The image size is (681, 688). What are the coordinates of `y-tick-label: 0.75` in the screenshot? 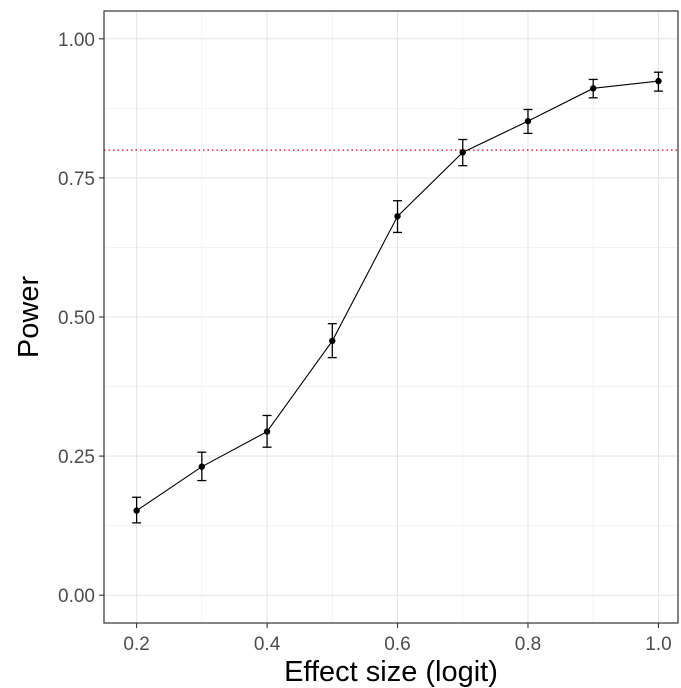 It's located at (76, 179).